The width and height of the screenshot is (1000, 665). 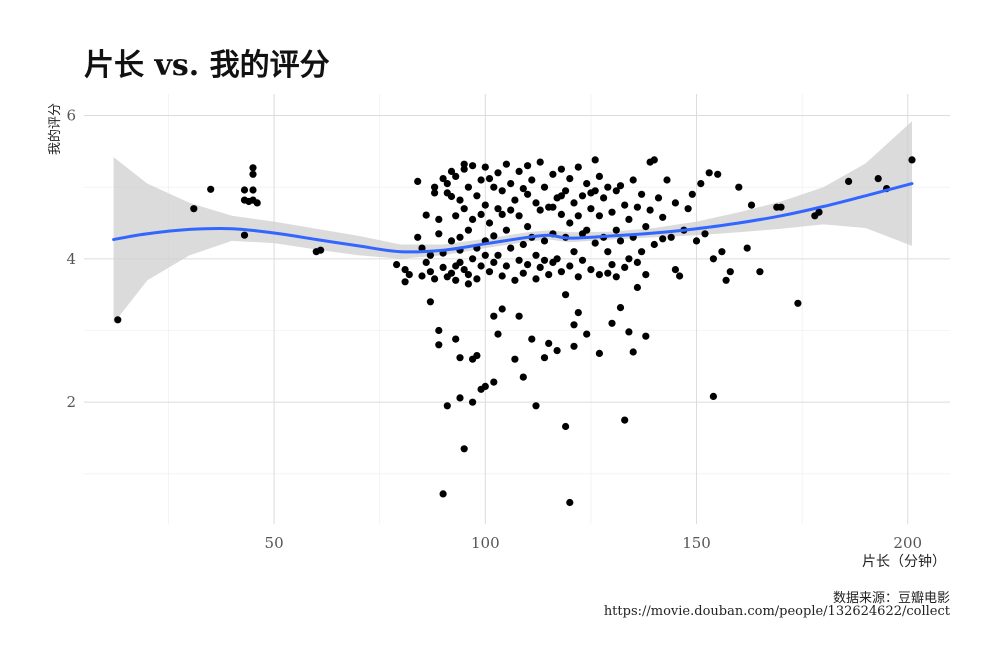 What do you see at coordinates (513, 218) in the screenshot?
I see `smooth-trend-line` at bounding box center [513, 218].